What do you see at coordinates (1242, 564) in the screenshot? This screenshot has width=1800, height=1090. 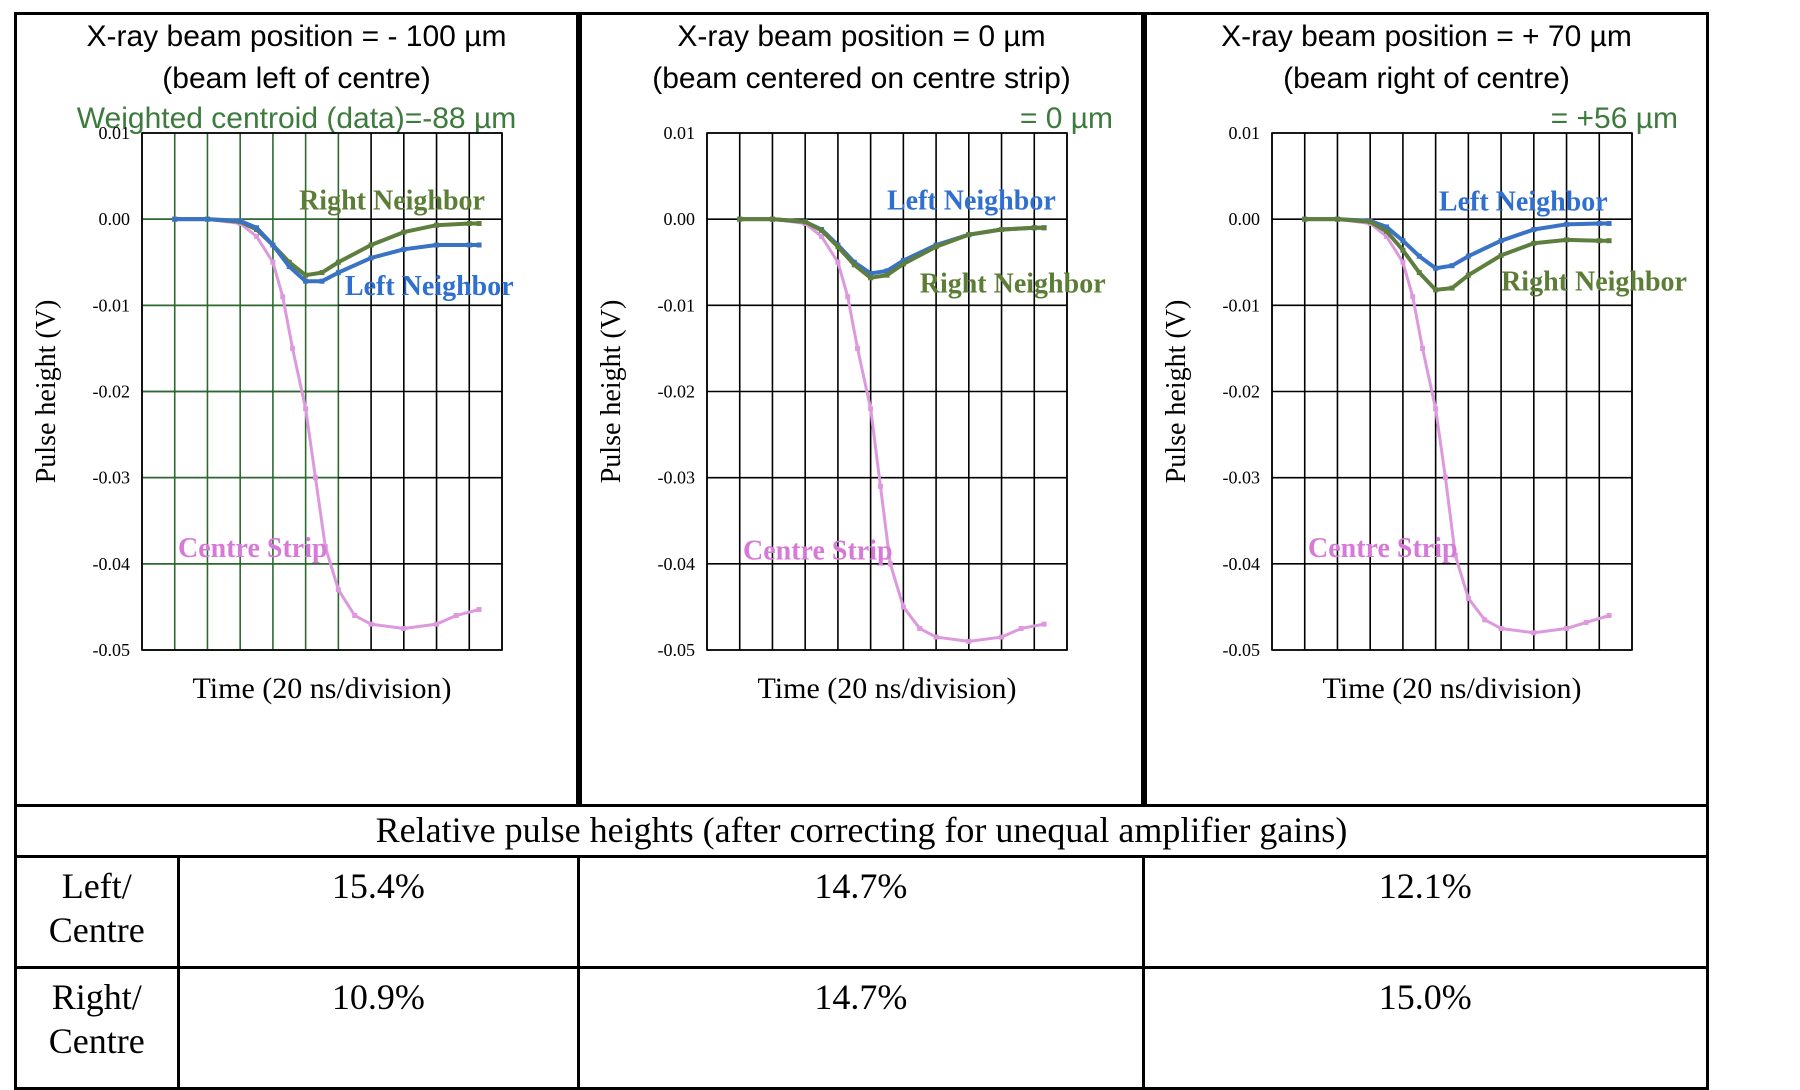 I see `y-tick-label: -0.04` at bounding box center [1242, 564].